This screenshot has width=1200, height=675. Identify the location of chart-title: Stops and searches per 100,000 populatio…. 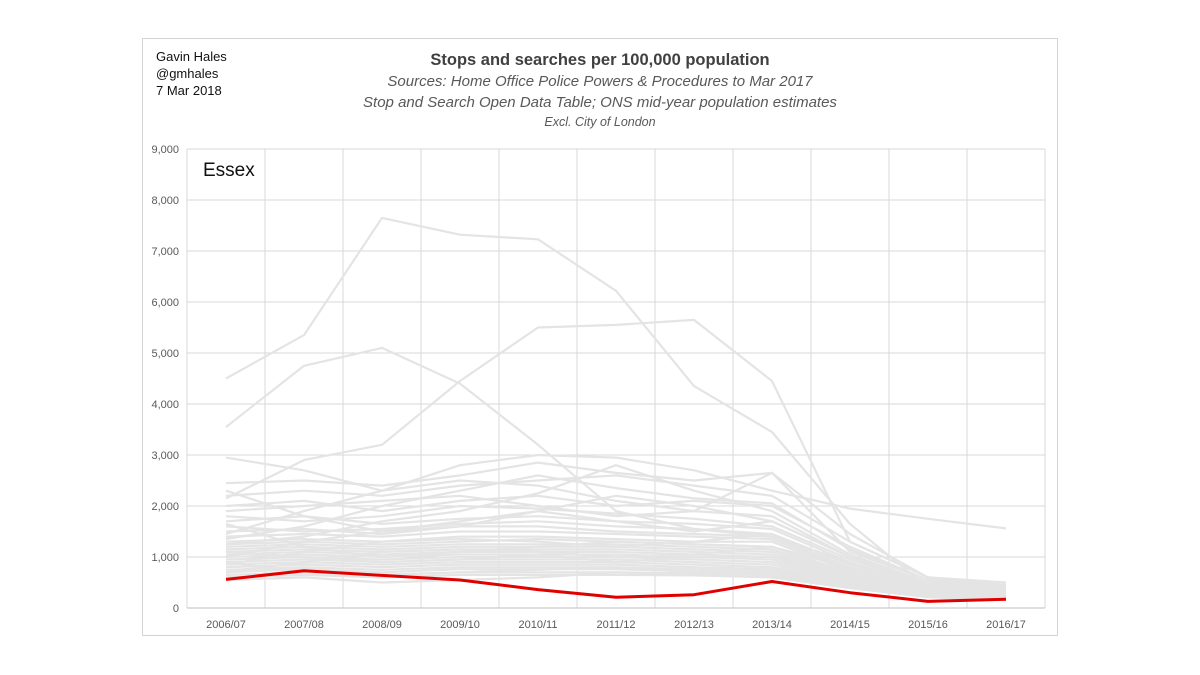
(600, 60).